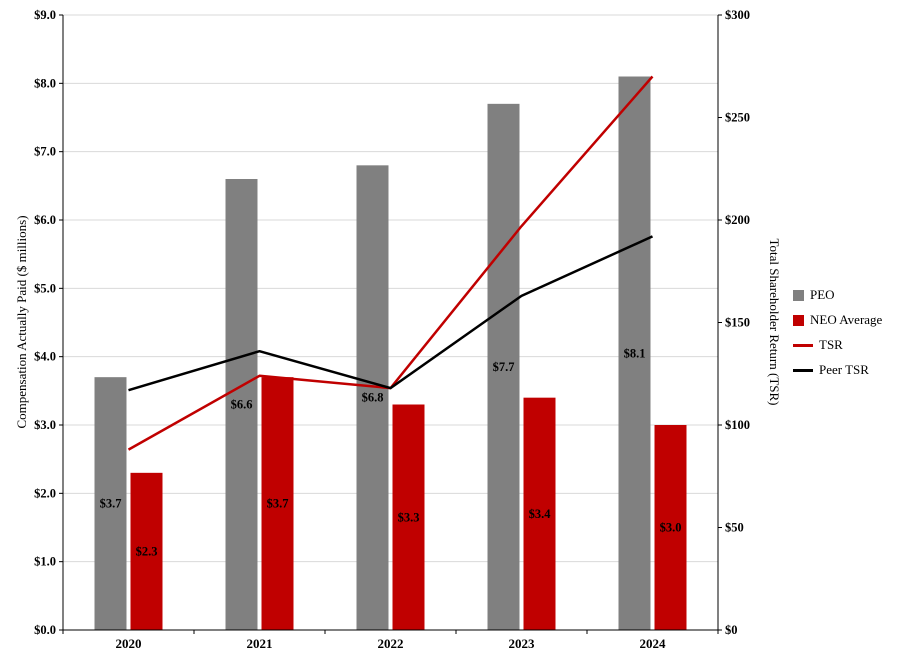 This screenshot has height=666, width=910. I want to click on right-axis-title: Total Shareholder Return (TSR), so click(774, 322).